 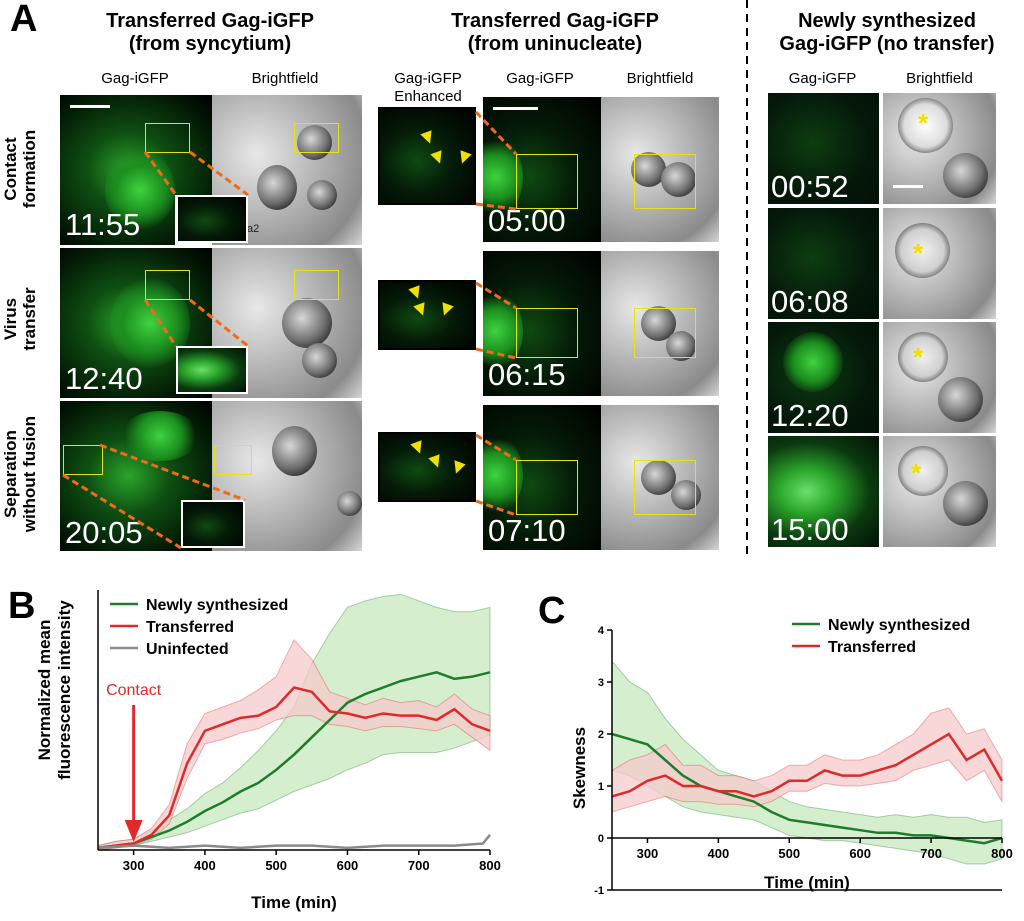 I want to click on timestamp: 12:20, so click(x=810, y=415).